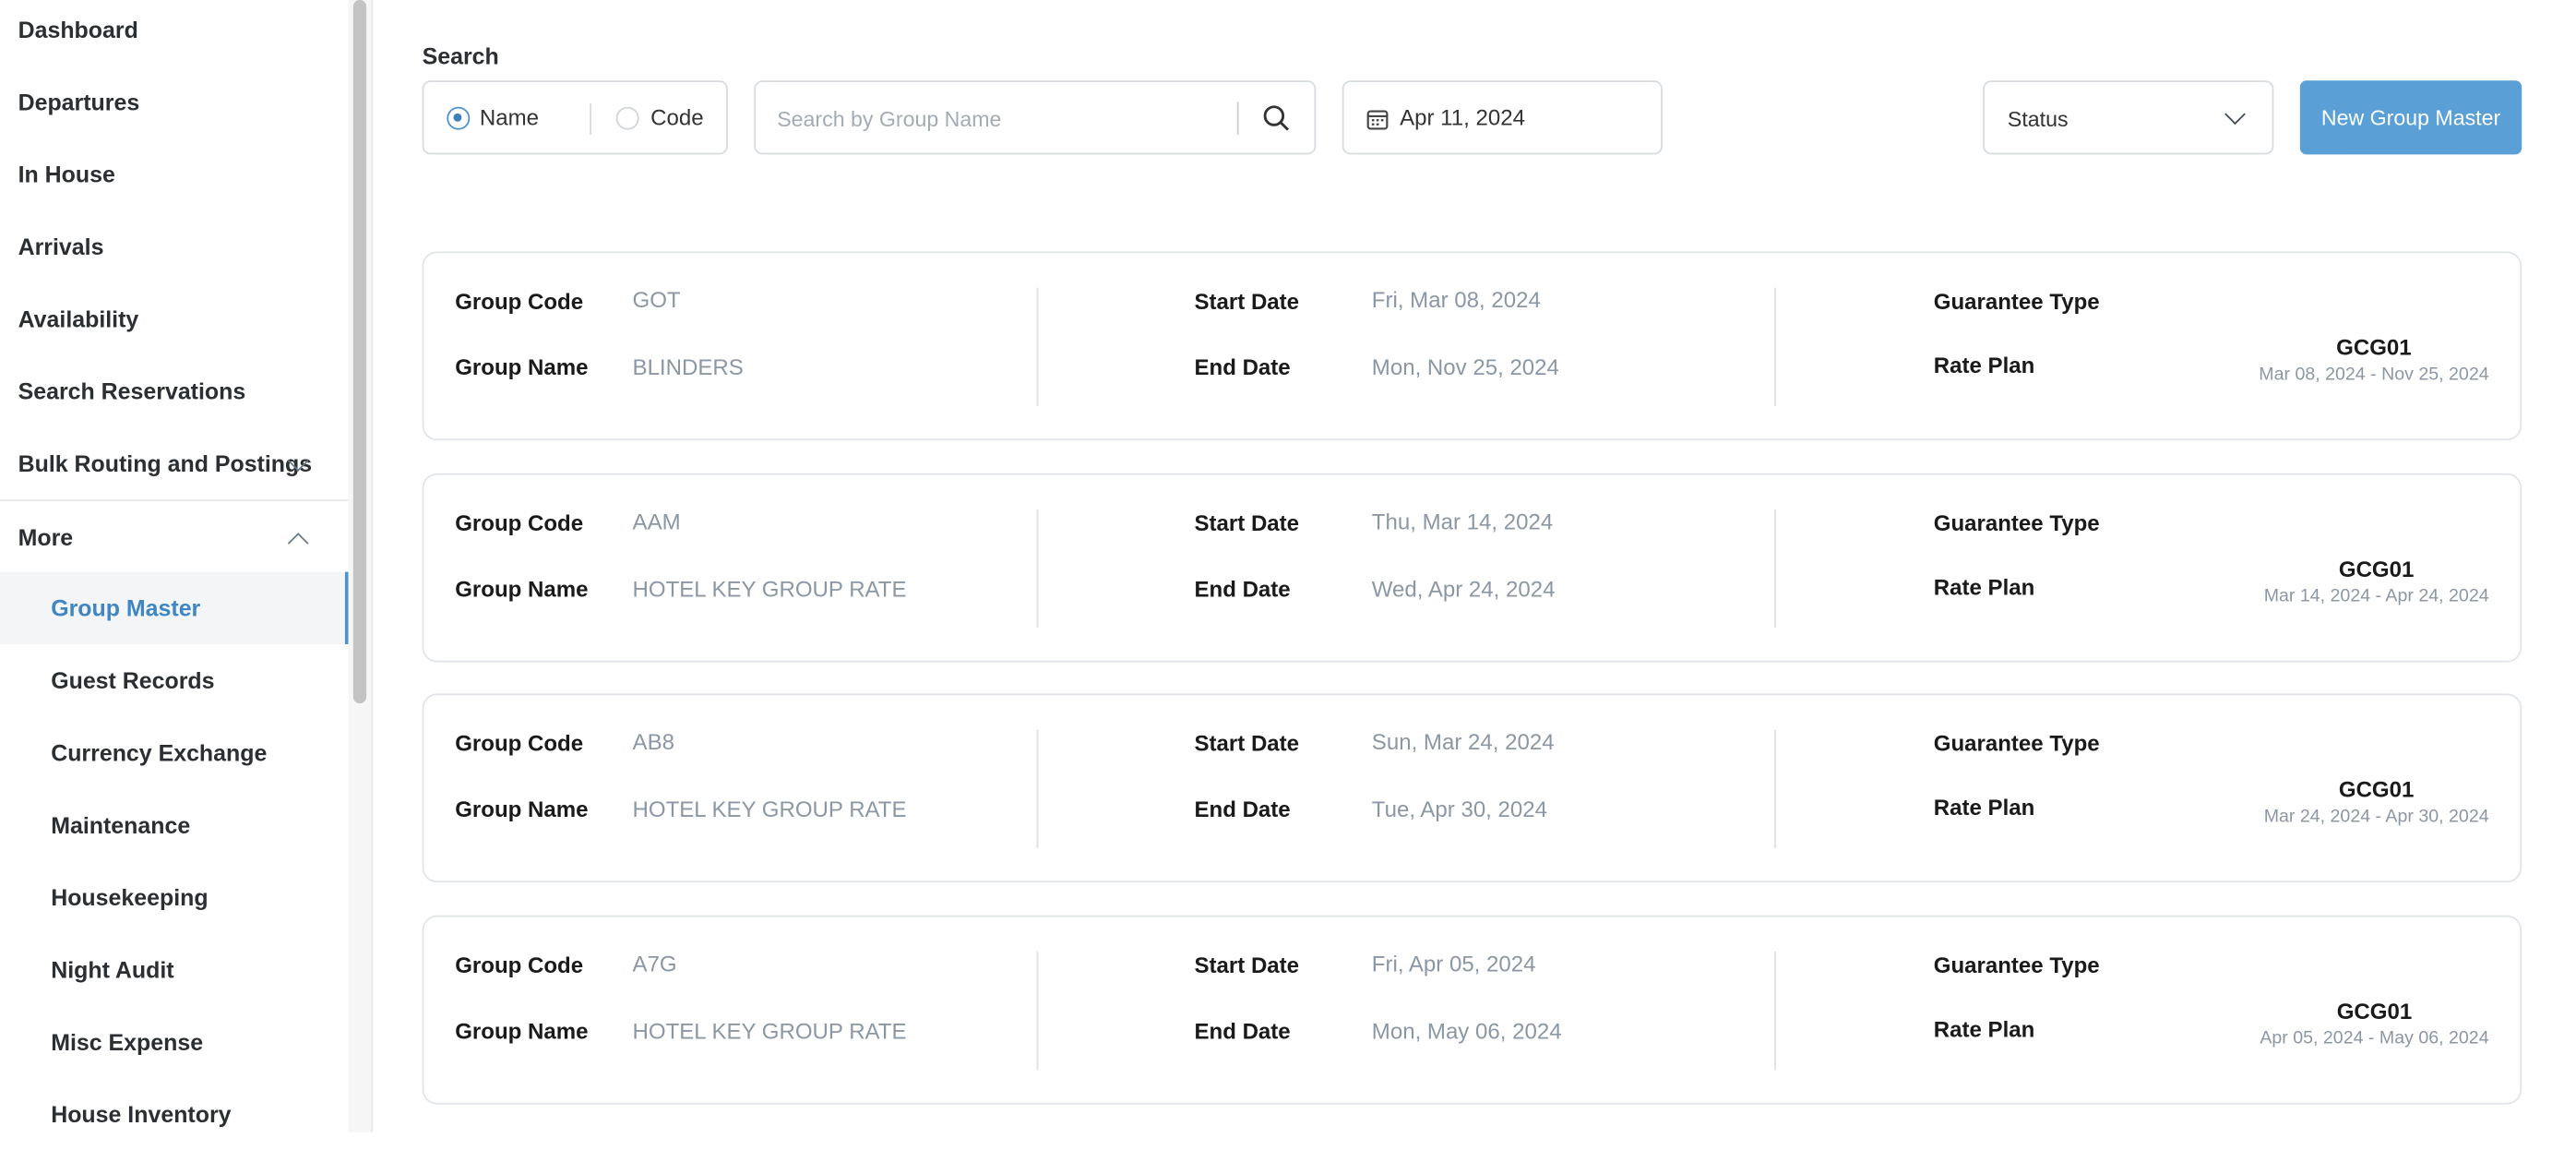 The height and width of the screenshot is (1150, 2576). I want to click on new-group-master-button: New Group Master, so click(2410, 117).